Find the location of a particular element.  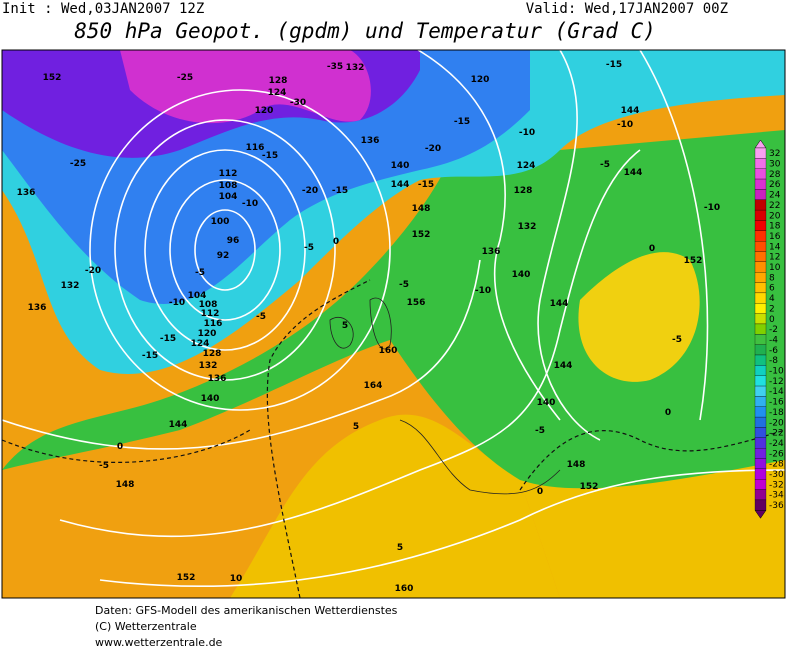

contour-label: 108 is located at coordinates (228, 186).